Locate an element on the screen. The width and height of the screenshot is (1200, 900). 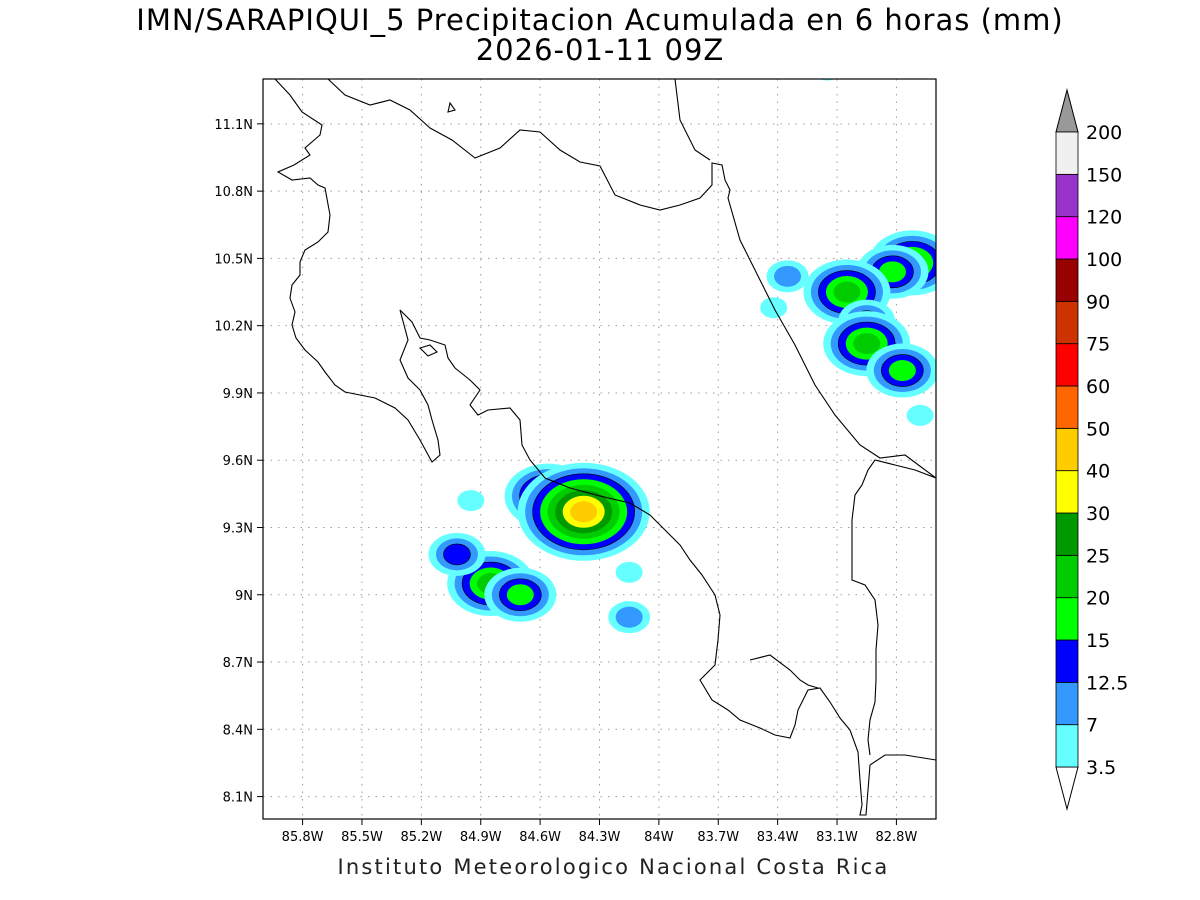
island-nicoya is located at coordinates (428, 350).